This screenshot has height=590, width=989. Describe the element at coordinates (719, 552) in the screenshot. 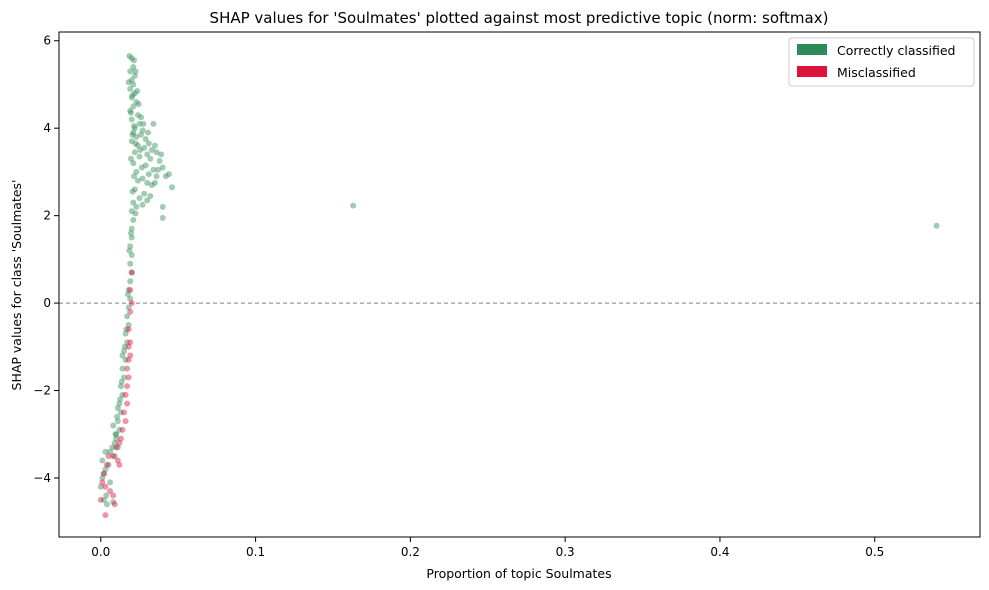

I see `x-tick-label: 0.4` at that location.